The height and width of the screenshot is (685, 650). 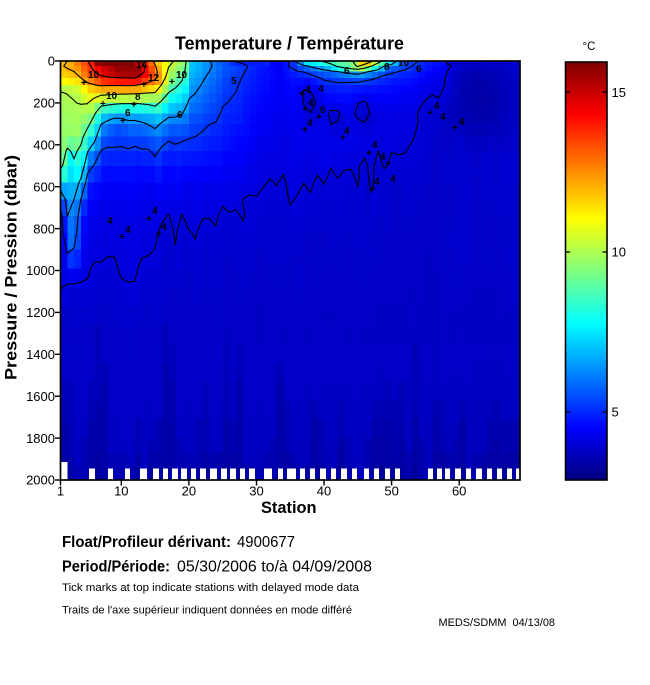 I want to click on svg-text: 1400, so click(x=40, y=354).